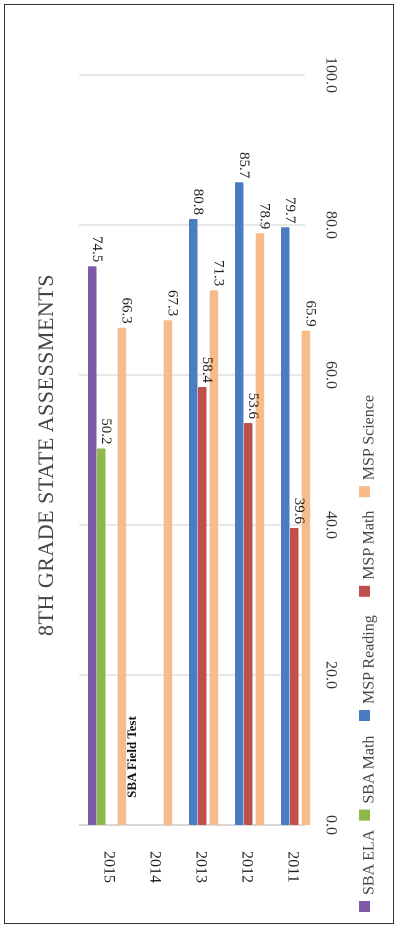  Describe the element at coordinates (369, 862) in the screenshot. I see `legend-label: SBA ELA` at that location.